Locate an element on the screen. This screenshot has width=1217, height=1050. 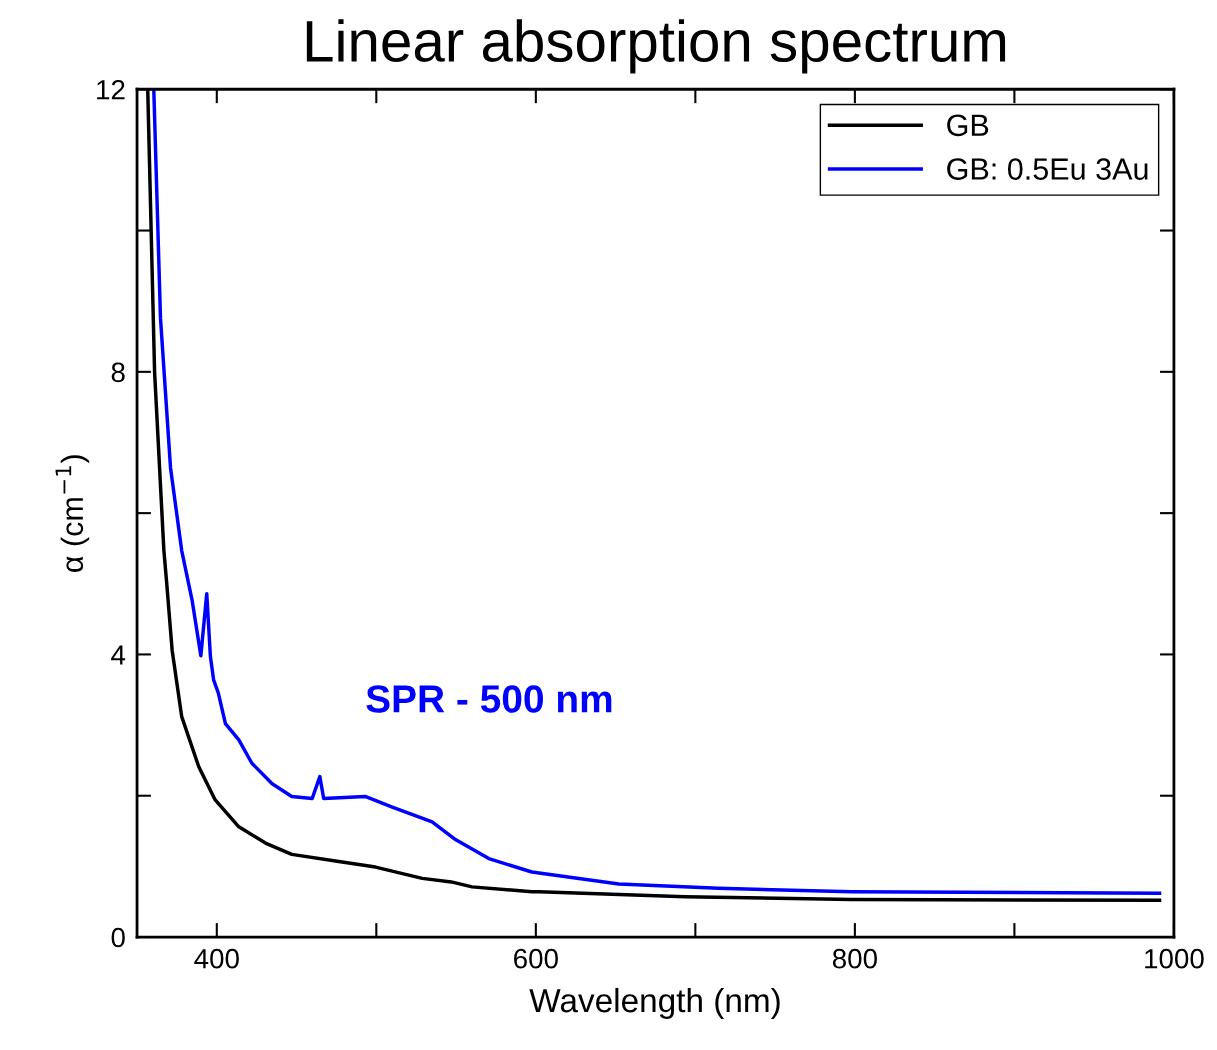
y-tick-label: 8 is located at coordinates (118, 372).